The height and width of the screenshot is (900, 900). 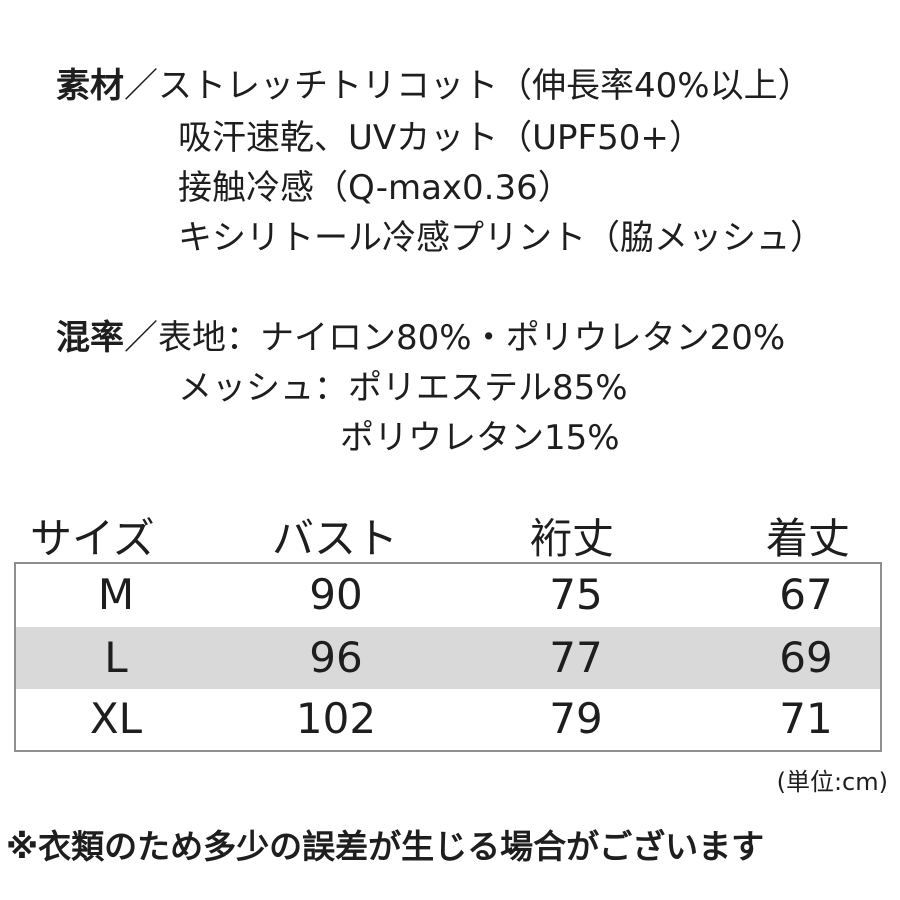 What do you see at coordinates (572, 538) in the screenshot?
I see `header-sleeve: 裄丈` at bounding box center [572, 538].